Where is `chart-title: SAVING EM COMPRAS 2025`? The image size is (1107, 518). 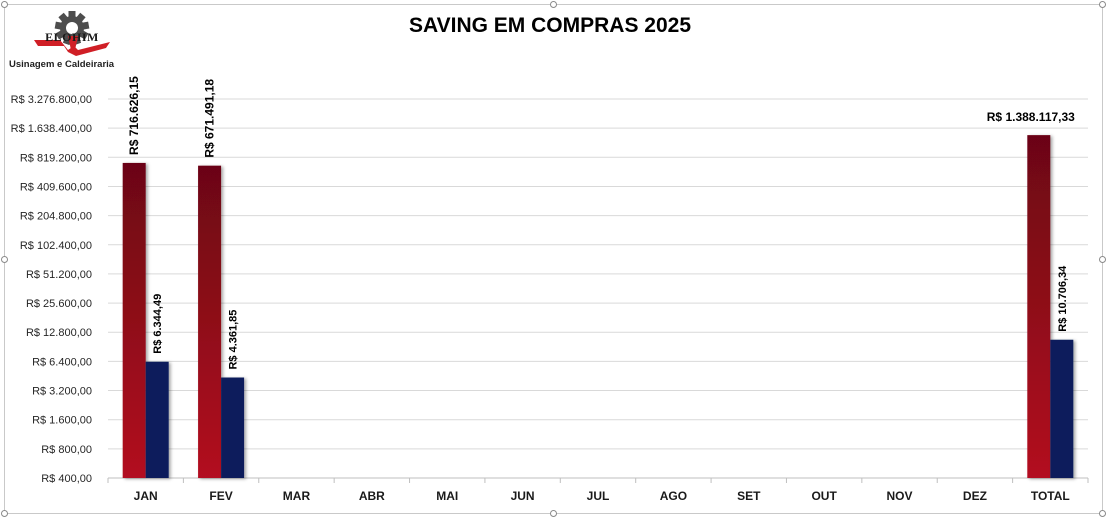
chart-title: SAVING EM COMPRAS 2025 is located at coordinates (549, 25).